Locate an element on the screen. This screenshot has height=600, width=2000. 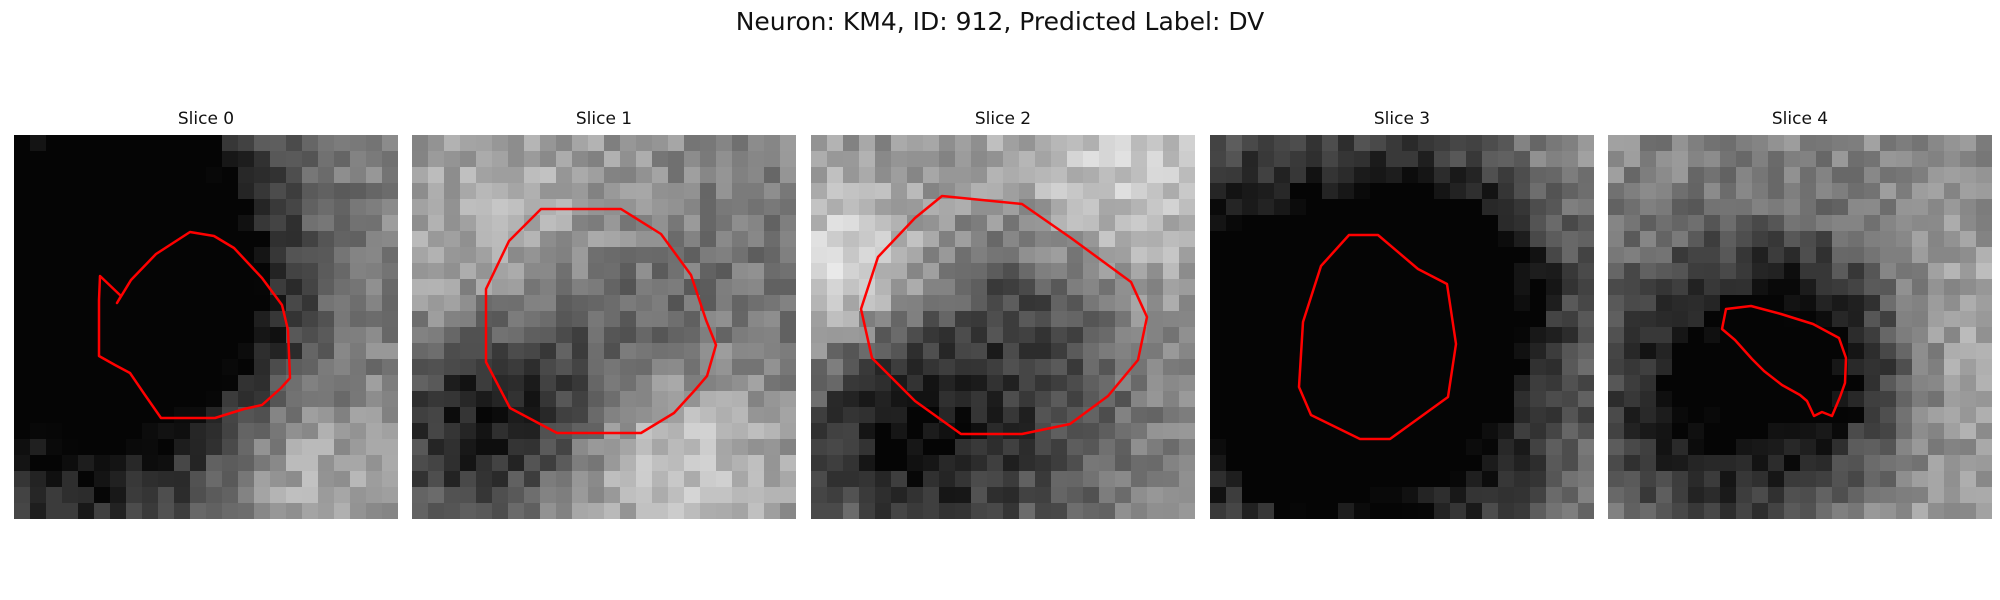
slice-title-1: Slice 1 is located at coordinates (604, 119).